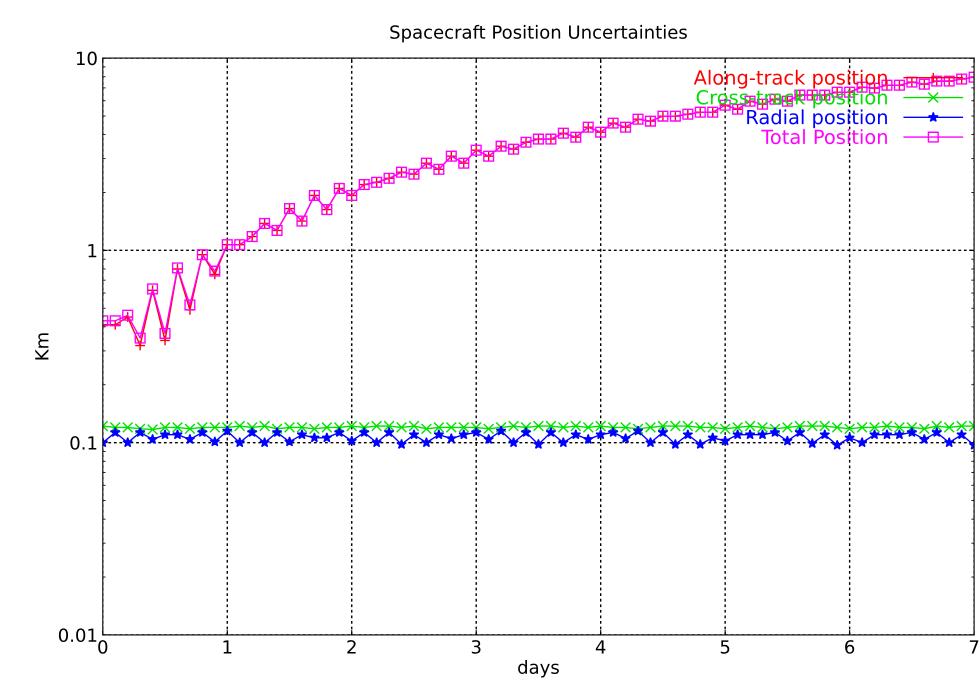 This screenshot has width=979, height=700. I want to click on y-tick-label: 0.01, so click(77, 635).